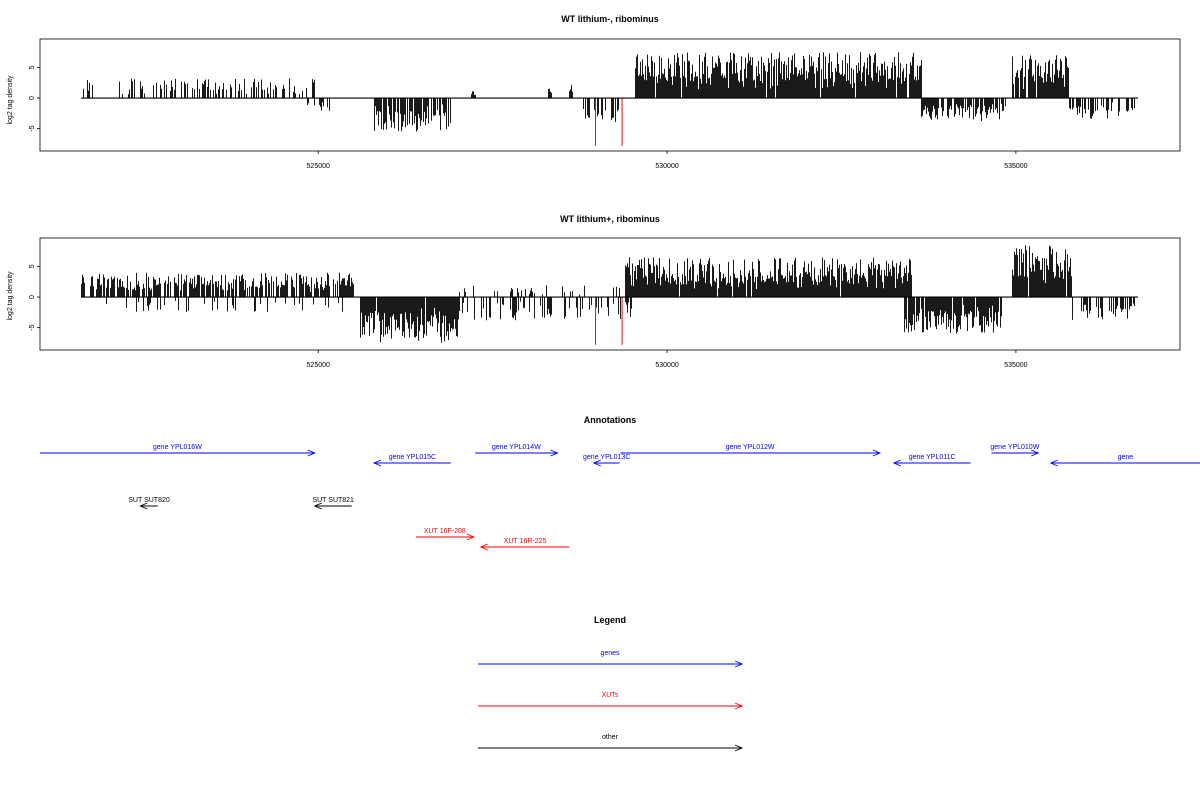  I want to click on annotation-feature: XUT 16R-225, so click(524, 544).